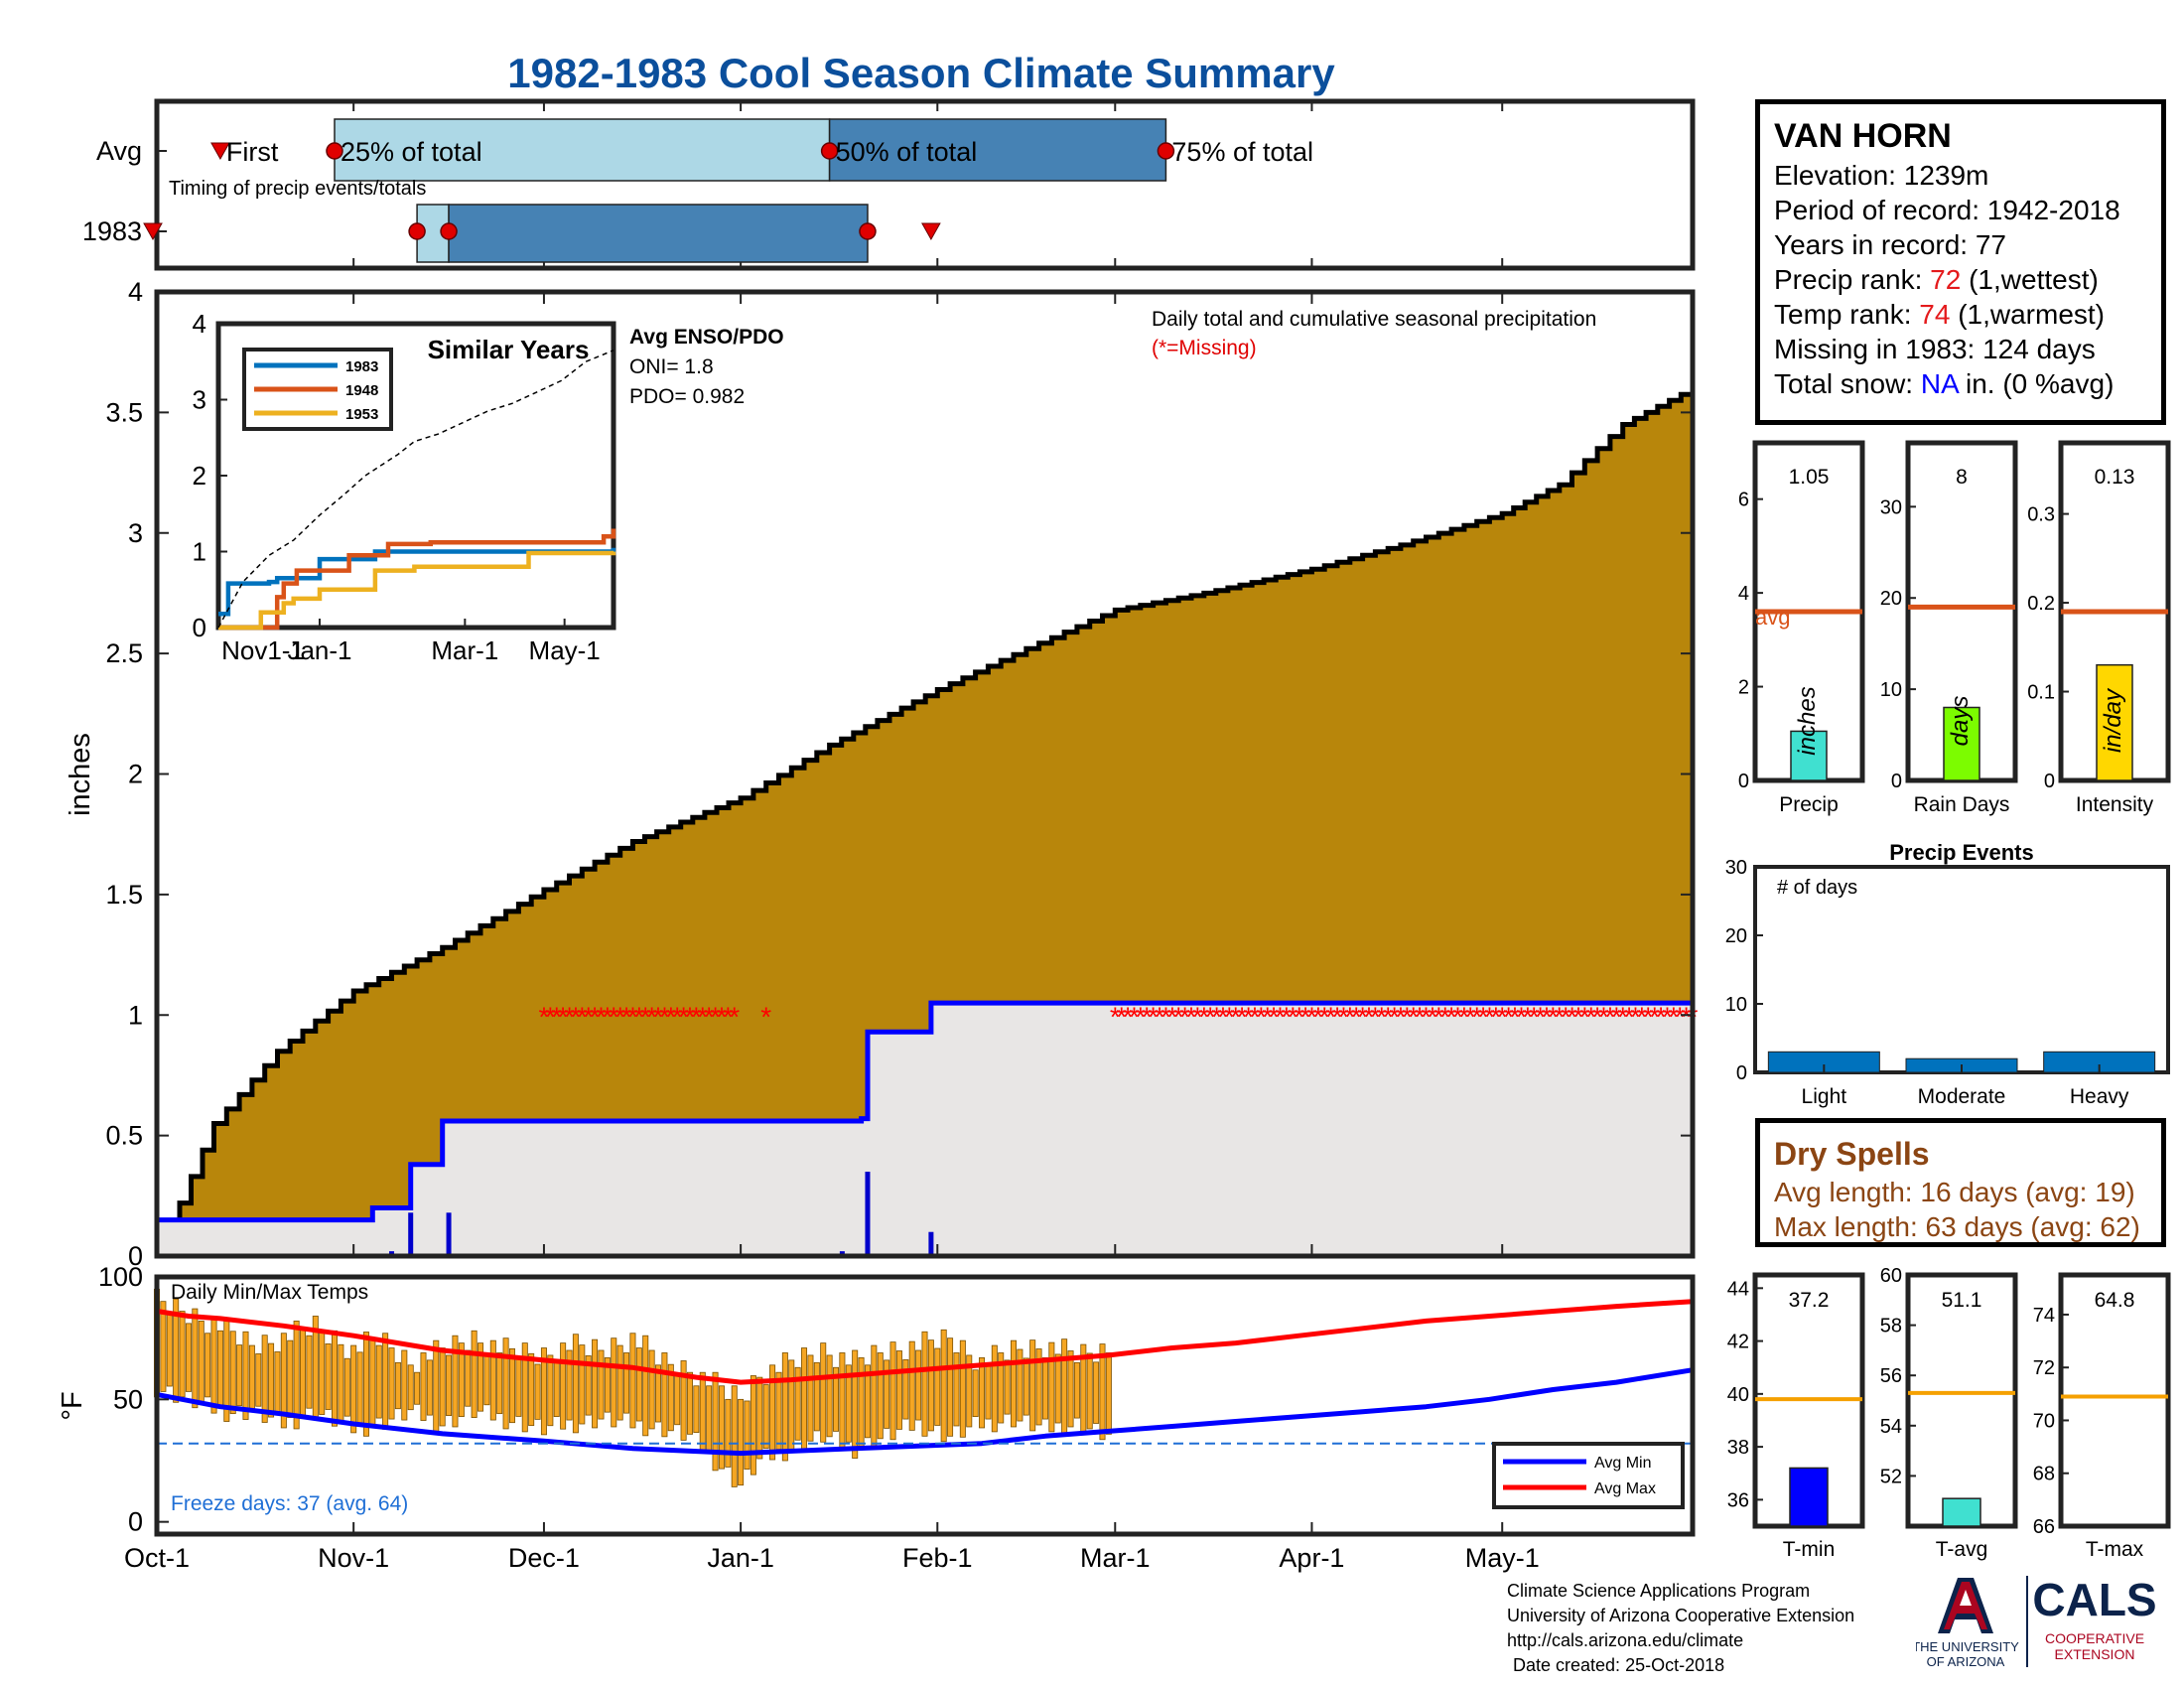 The width and height of the screenshot is (2184, 1688). What do you see at coordinates (252, 152) in the screenshot?
I see `avg-first-label: First` at bounding box center [252, 152].